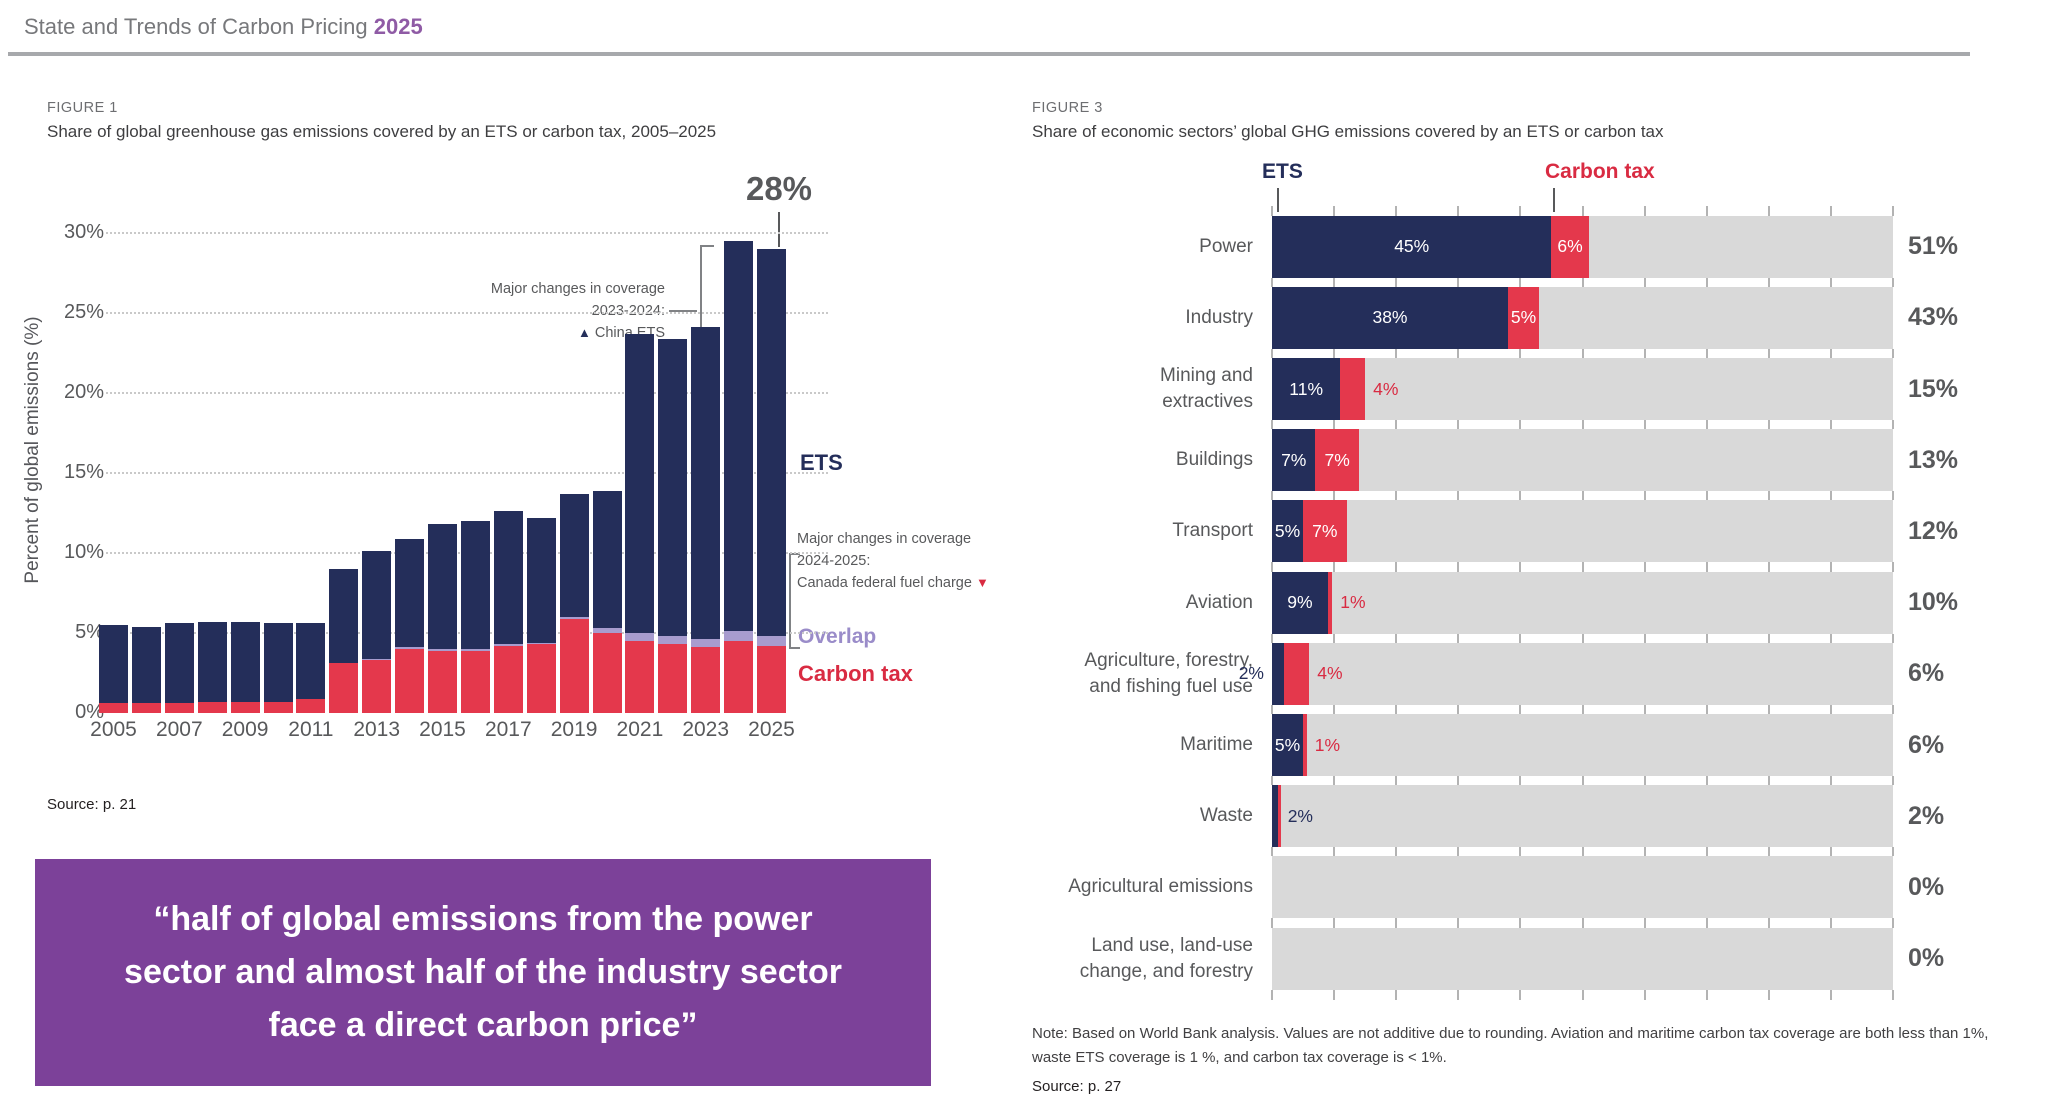 The height and width of the screenshot is (1104, 2048). Describe the element at coordinates (344, 356) in the screenshot. I see `fig1-bar-2012` at that location.